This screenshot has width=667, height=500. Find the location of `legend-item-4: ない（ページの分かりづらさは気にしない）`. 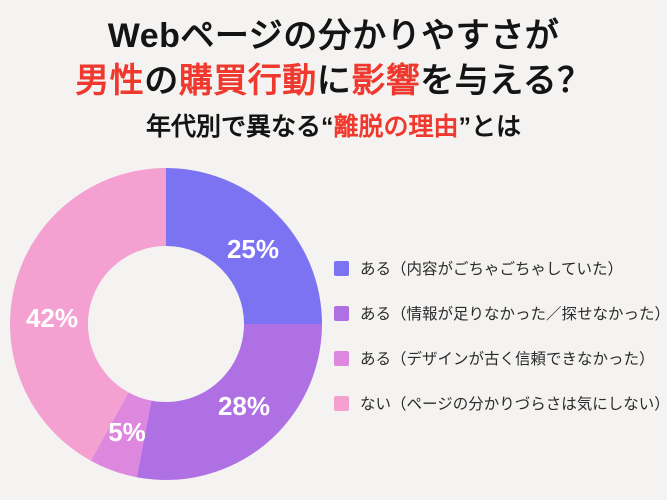

legend-item-4: ない（ページの分かりづらさは気にしない） is located at coordinates (500, 404).